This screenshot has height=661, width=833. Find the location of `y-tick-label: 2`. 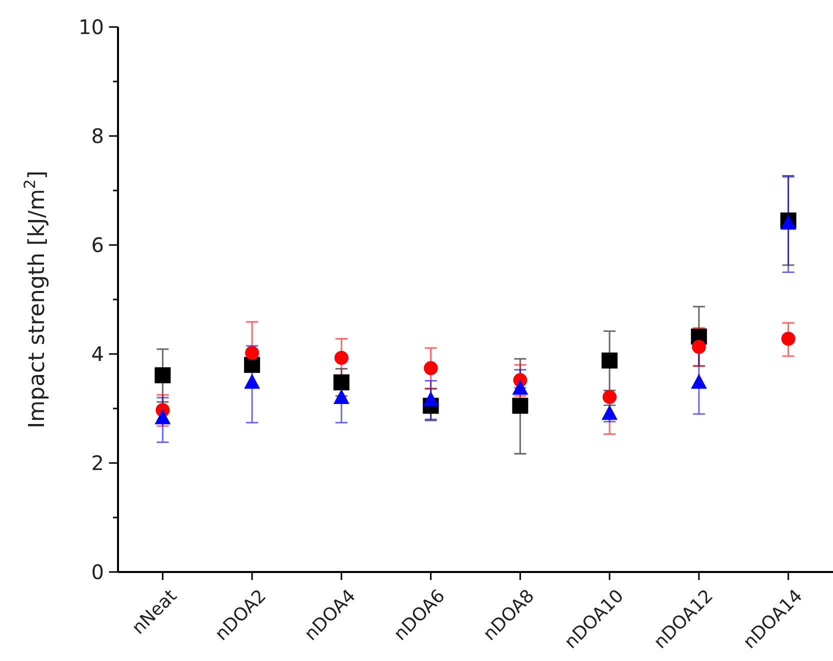

y-tick-label: 2 is located at coordinates (97, 463).